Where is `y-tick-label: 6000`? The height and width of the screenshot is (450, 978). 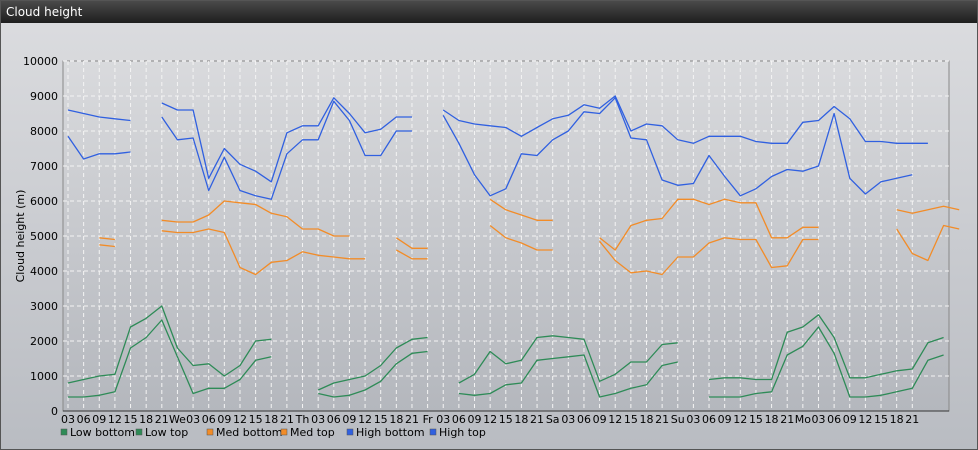 y-tick-label: 6000 is located at coordinates (44, 201).